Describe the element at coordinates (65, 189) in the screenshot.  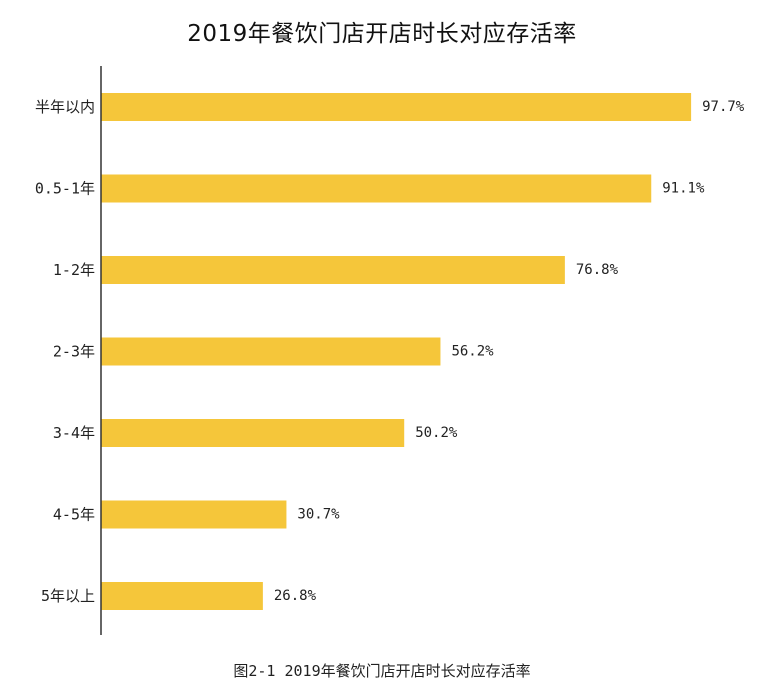
I see `category-label-1: 0.5-1年` at that location.